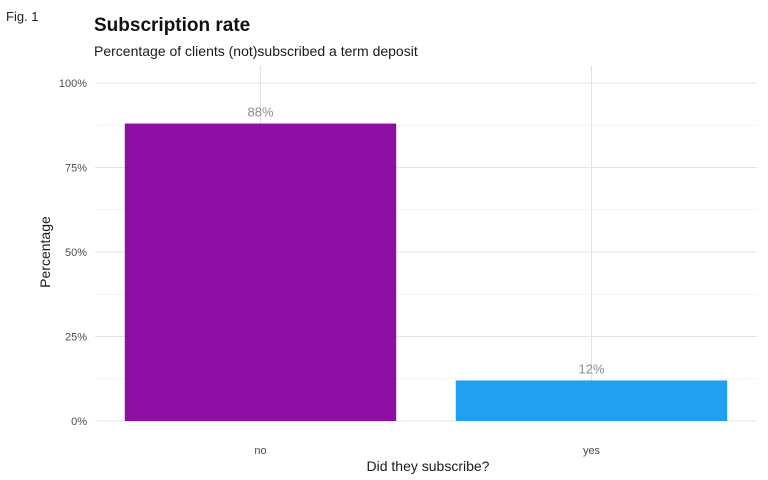 This screenshot has width=768, height=480. Describe the element at coordinates (79, 422) in the screenshot. I see `y-tick-label: 0%` at that location.